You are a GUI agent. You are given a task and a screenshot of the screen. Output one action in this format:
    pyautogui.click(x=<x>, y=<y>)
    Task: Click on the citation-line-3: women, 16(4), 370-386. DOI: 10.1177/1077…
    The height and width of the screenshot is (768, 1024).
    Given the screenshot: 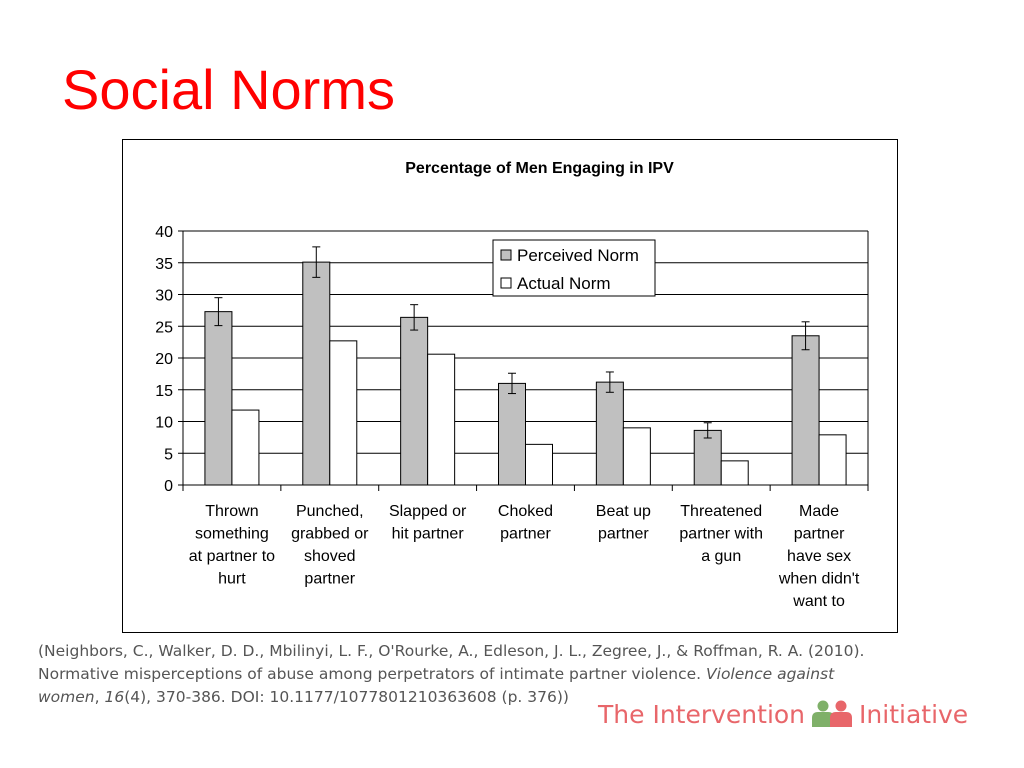 What is the action you would take?
    pyautogui.click(x=488, y=697)
    